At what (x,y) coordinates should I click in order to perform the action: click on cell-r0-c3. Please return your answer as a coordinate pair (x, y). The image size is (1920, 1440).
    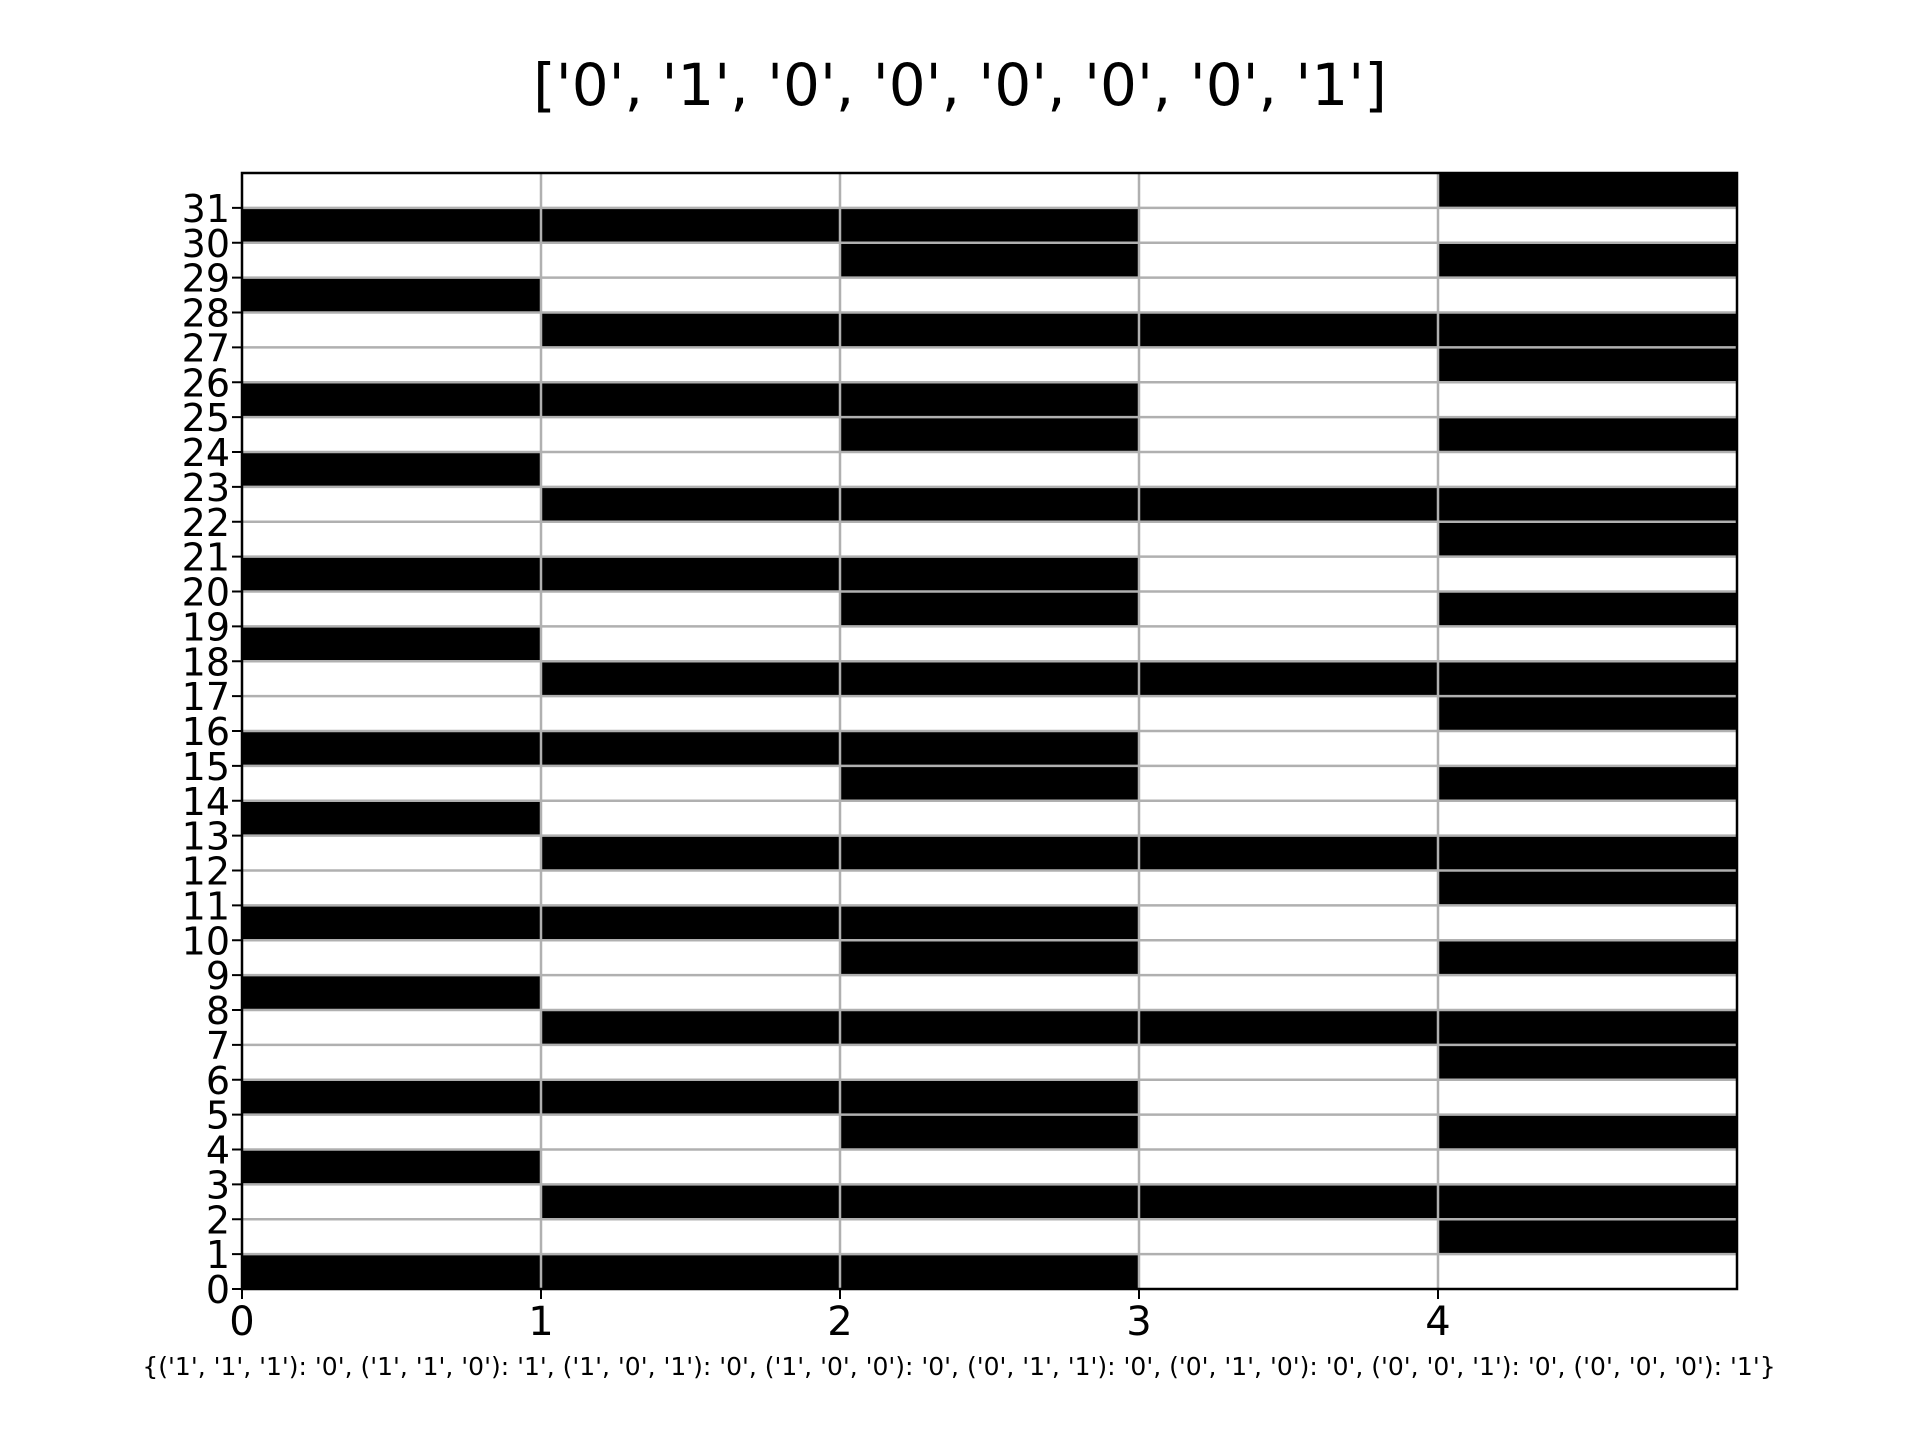
    Looking at the image, I should click on (1288, 1271).